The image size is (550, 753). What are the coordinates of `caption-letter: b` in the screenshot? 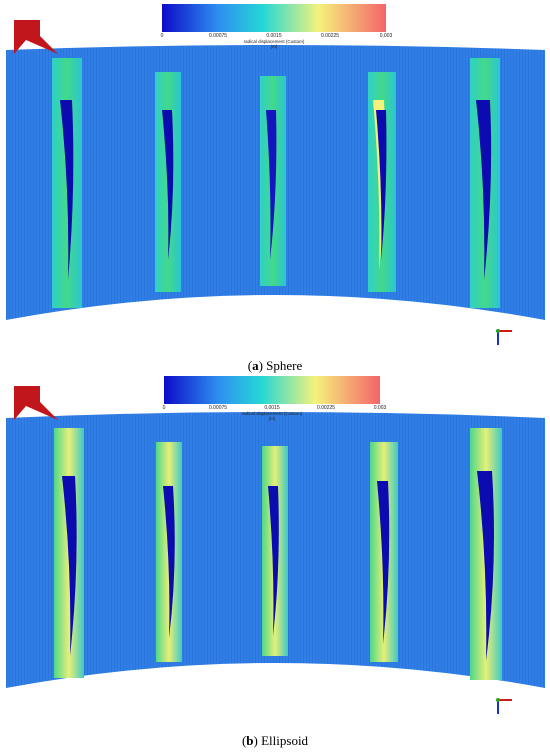 It's located at (250, 740).